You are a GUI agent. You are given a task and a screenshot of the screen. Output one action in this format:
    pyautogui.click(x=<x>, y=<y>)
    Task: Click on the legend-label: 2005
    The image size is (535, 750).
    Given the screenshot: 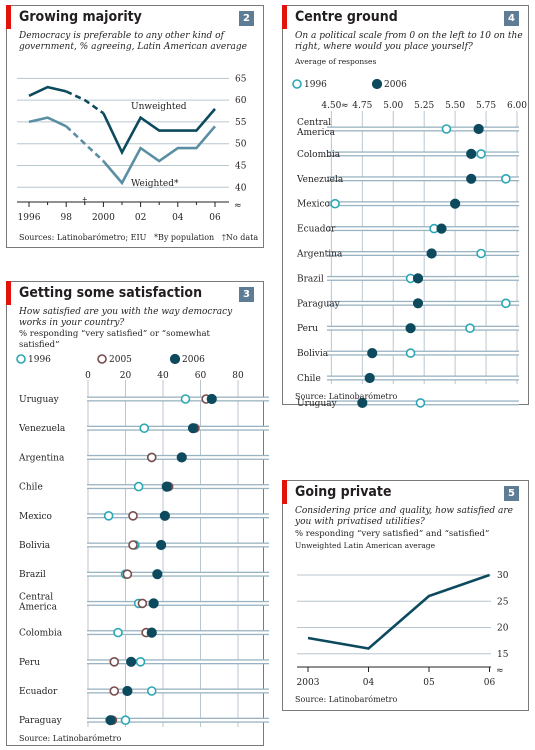 What is the action you would take?
    pyautogui.click(x=120, y=360)
    